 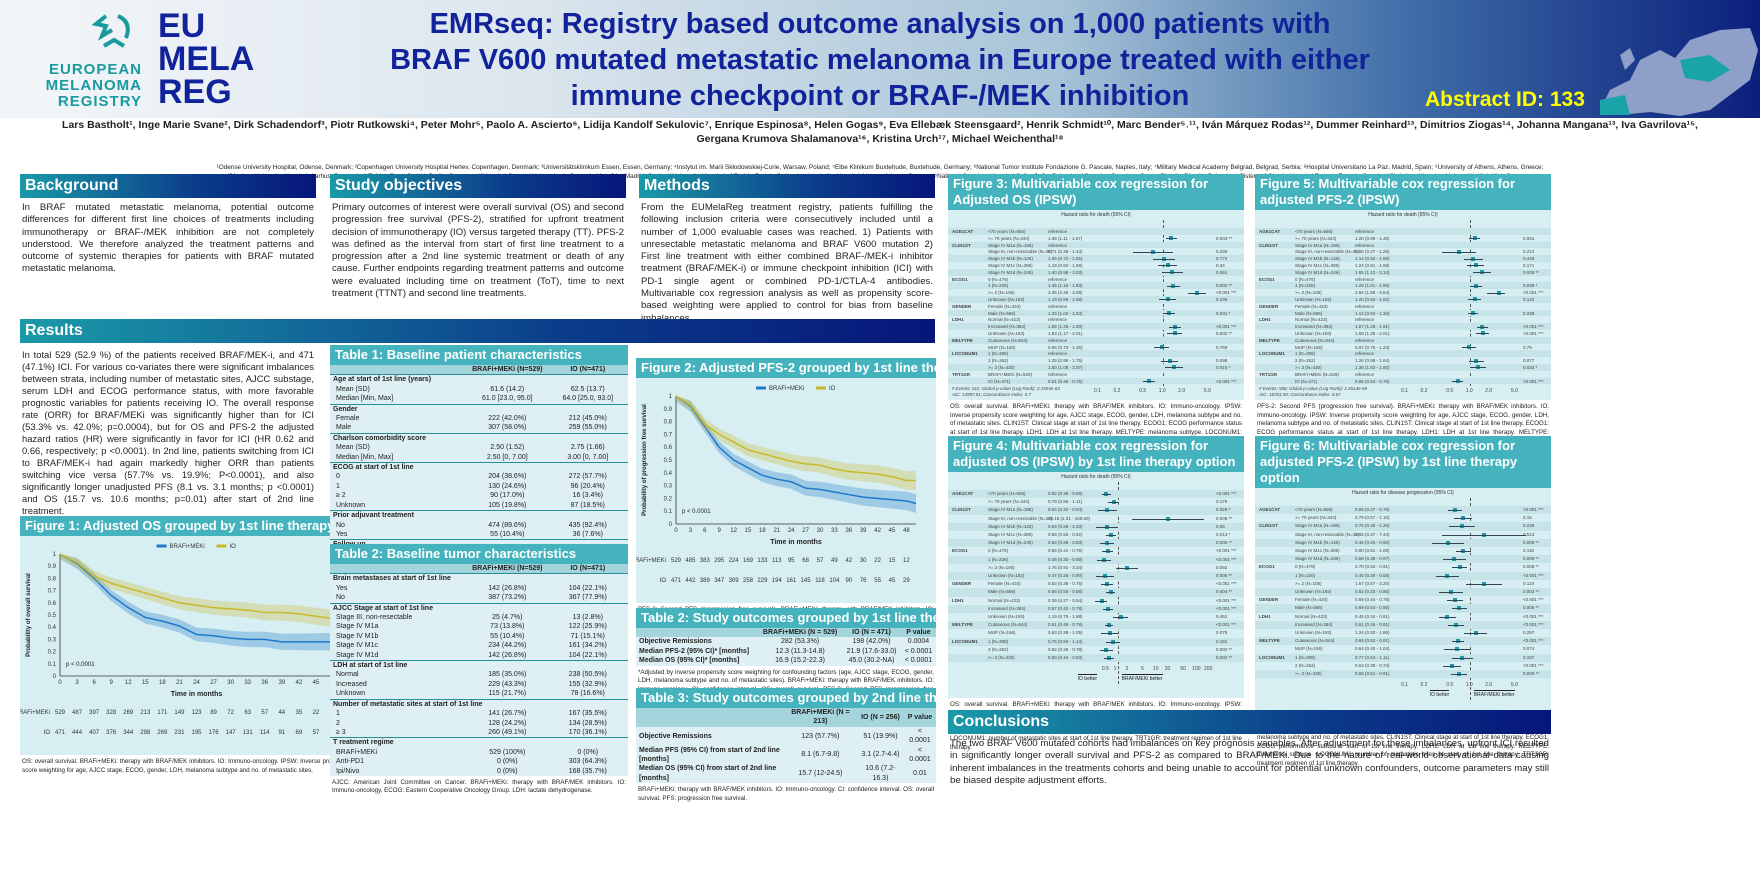 I want to click on group-label: Charlson comorbidity score, so click(x=479, y=438).